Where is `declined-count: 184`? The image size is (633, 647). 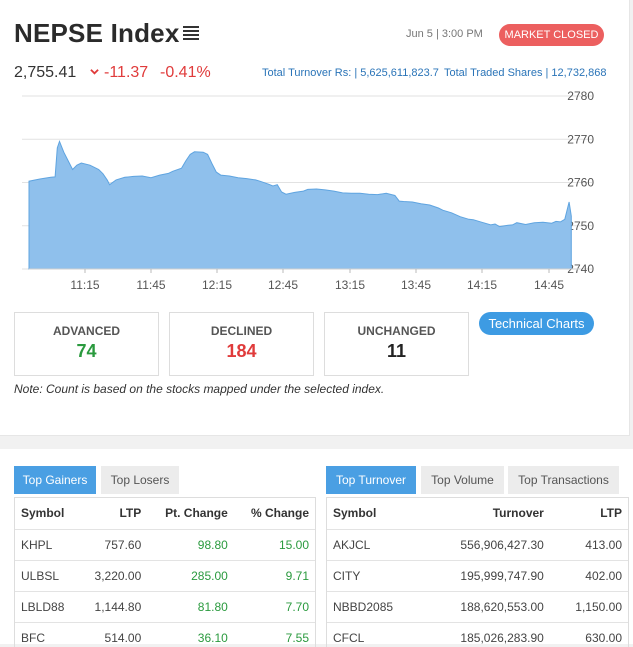 declined-count: 184 is located at coordinates (241, 351).